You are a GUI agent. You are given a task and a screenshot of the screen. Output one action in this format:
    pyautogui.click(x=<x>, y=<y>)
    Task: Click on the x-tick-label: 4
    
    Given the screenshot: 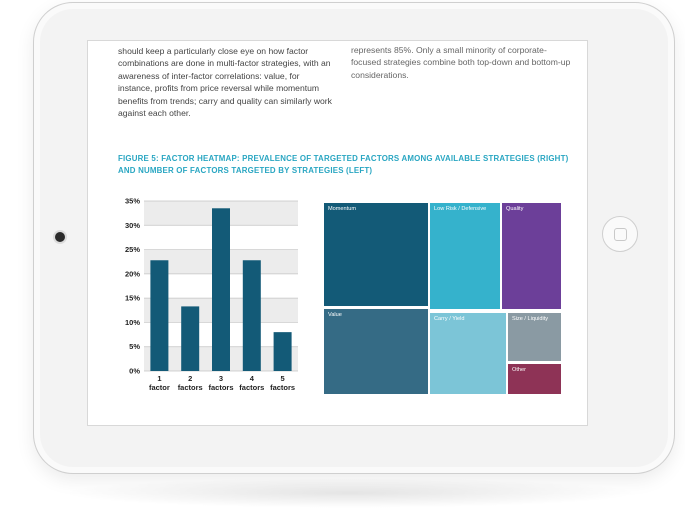 What is the action you would take?
    pyautogui.click(x=252, y=378)
    